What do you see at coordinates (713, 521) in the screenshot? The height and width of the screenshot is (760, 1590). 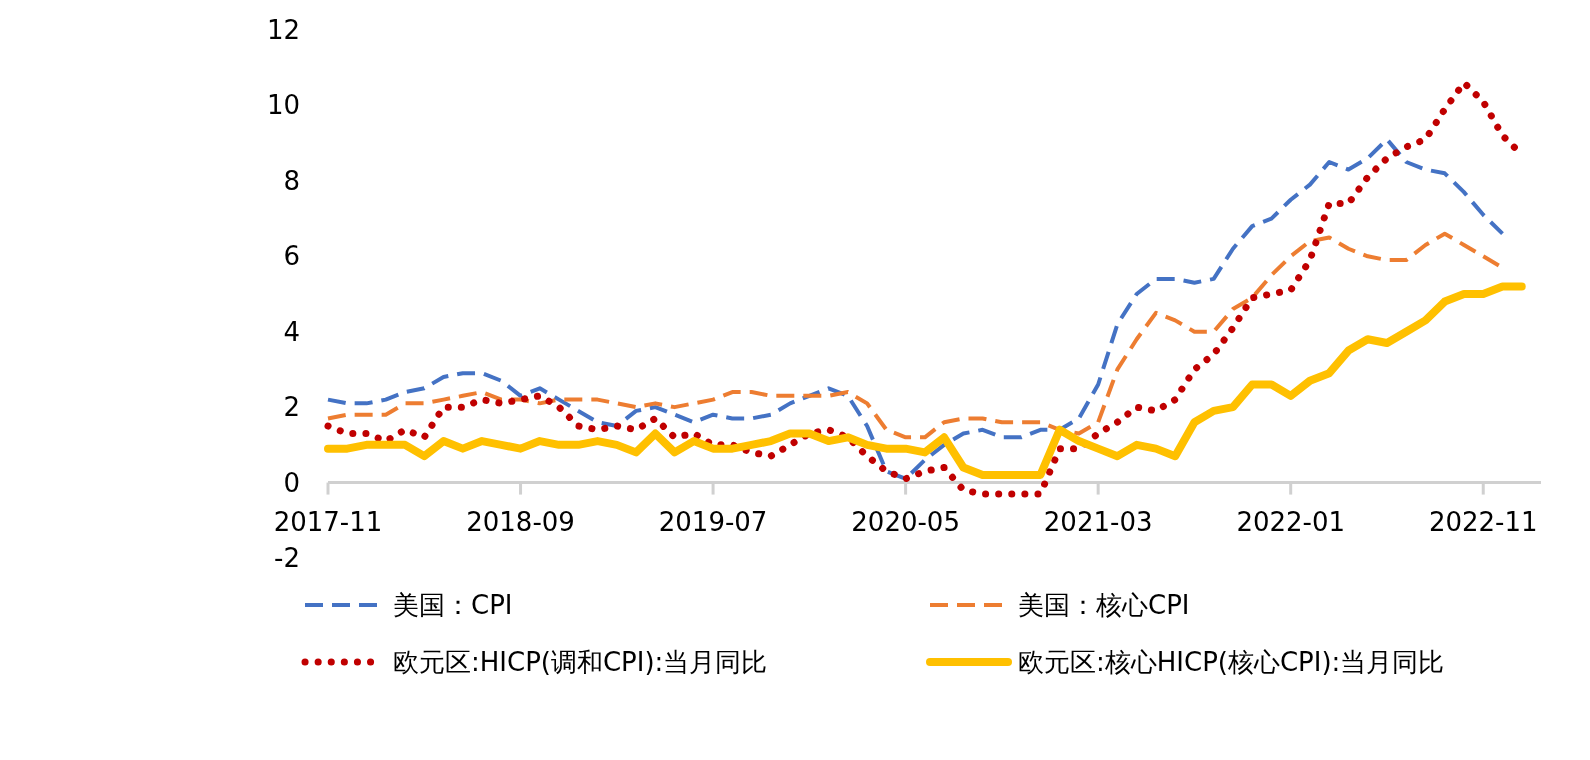 I see `x-tick-label: 2019-07` at bounding box center [713, 521].